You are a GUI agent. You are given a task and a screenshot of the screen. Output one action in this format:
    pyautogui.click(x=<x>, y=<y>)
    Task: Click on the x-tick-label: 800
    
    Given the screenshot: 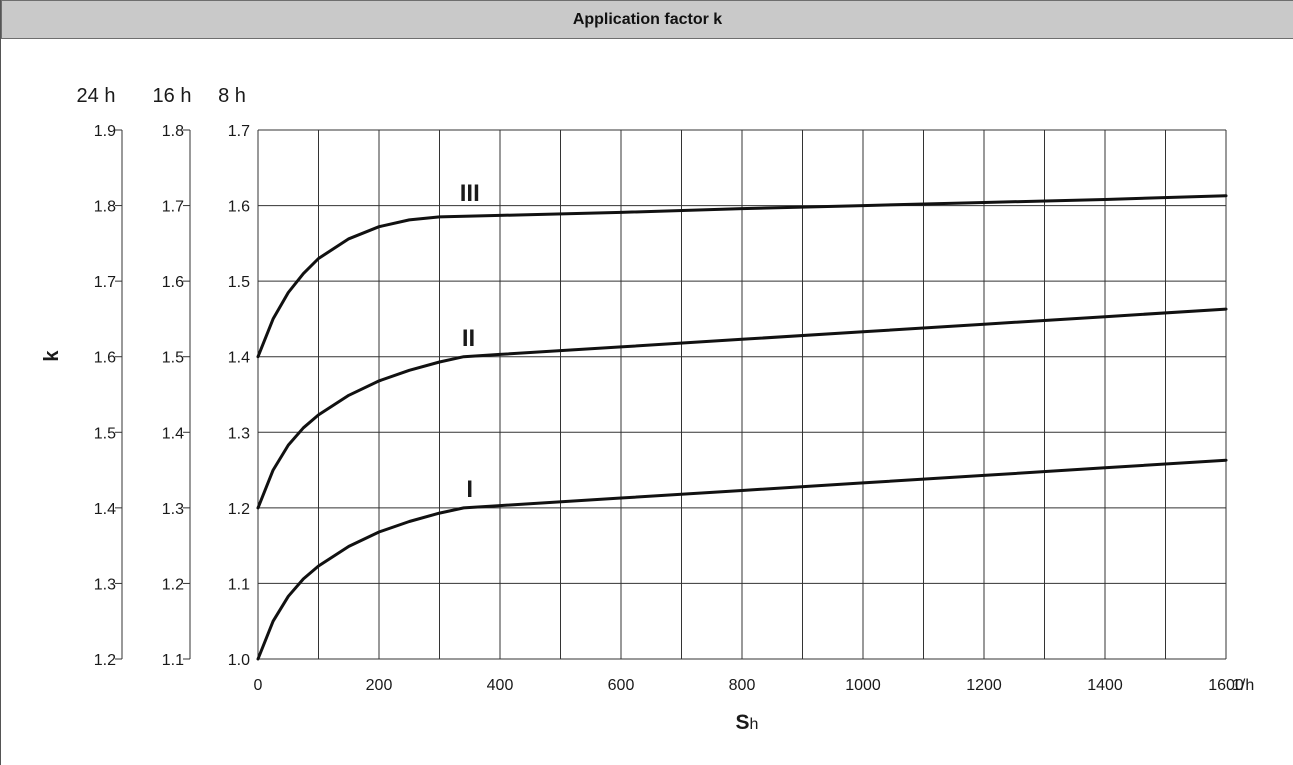 What is the action you would take?
    pyautogui.click(x=742, y=685)
    